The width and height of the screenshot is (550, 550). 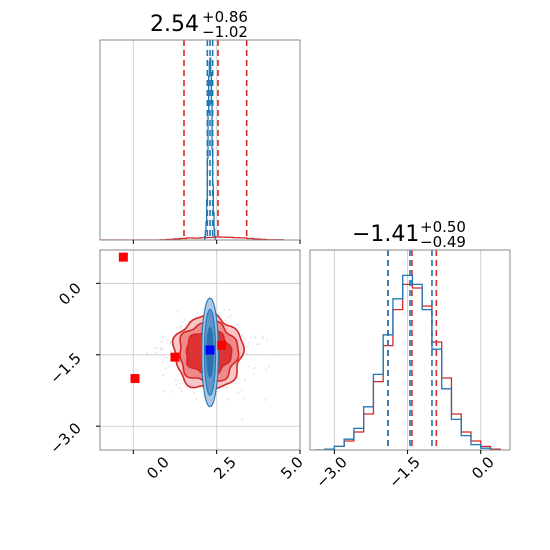 I want to click on top-title-sub: −1.02, so click(x=225, y=32).